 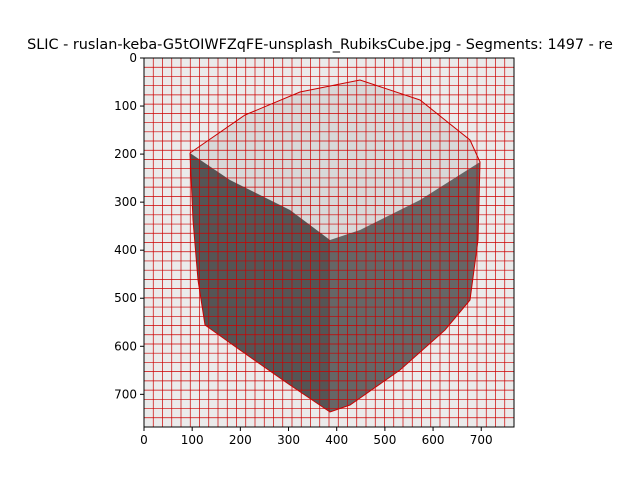 I want to click on x-tick-label: 500, so click(x=384, y=440).